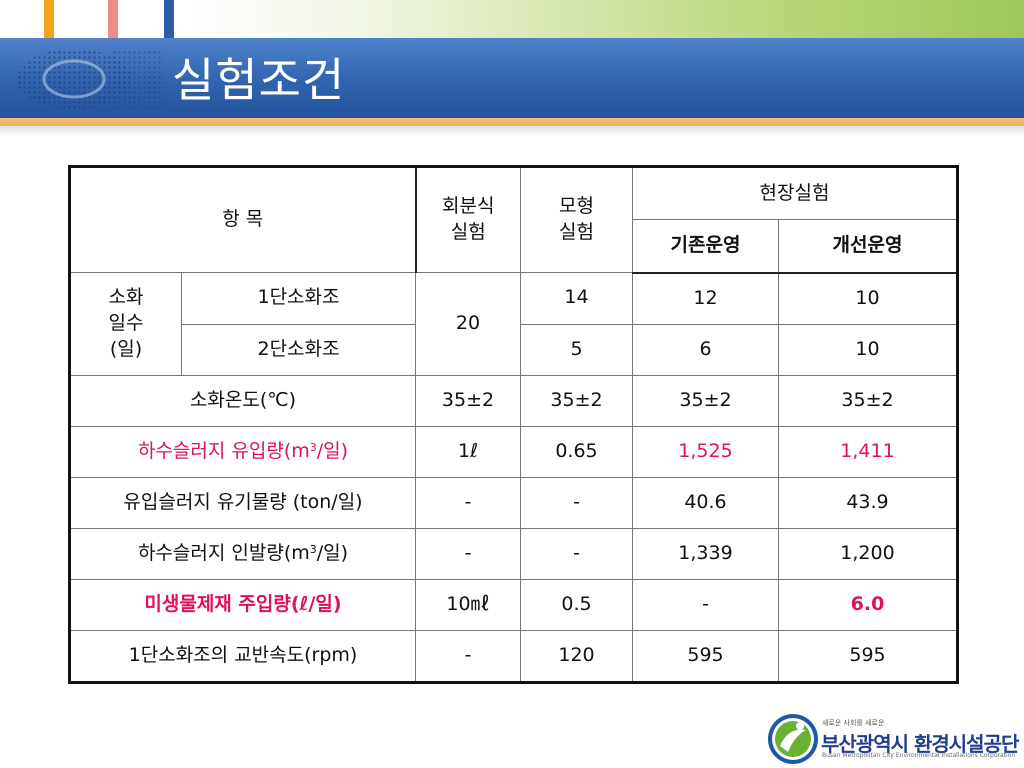 The width and height of the screenshot is (1024, 768). What do you see at coordinates (223, 552) in the screenshot?
I see `drawn-label-pre: 하수슬러지 인발량(m` at bounding box center [223, 552].